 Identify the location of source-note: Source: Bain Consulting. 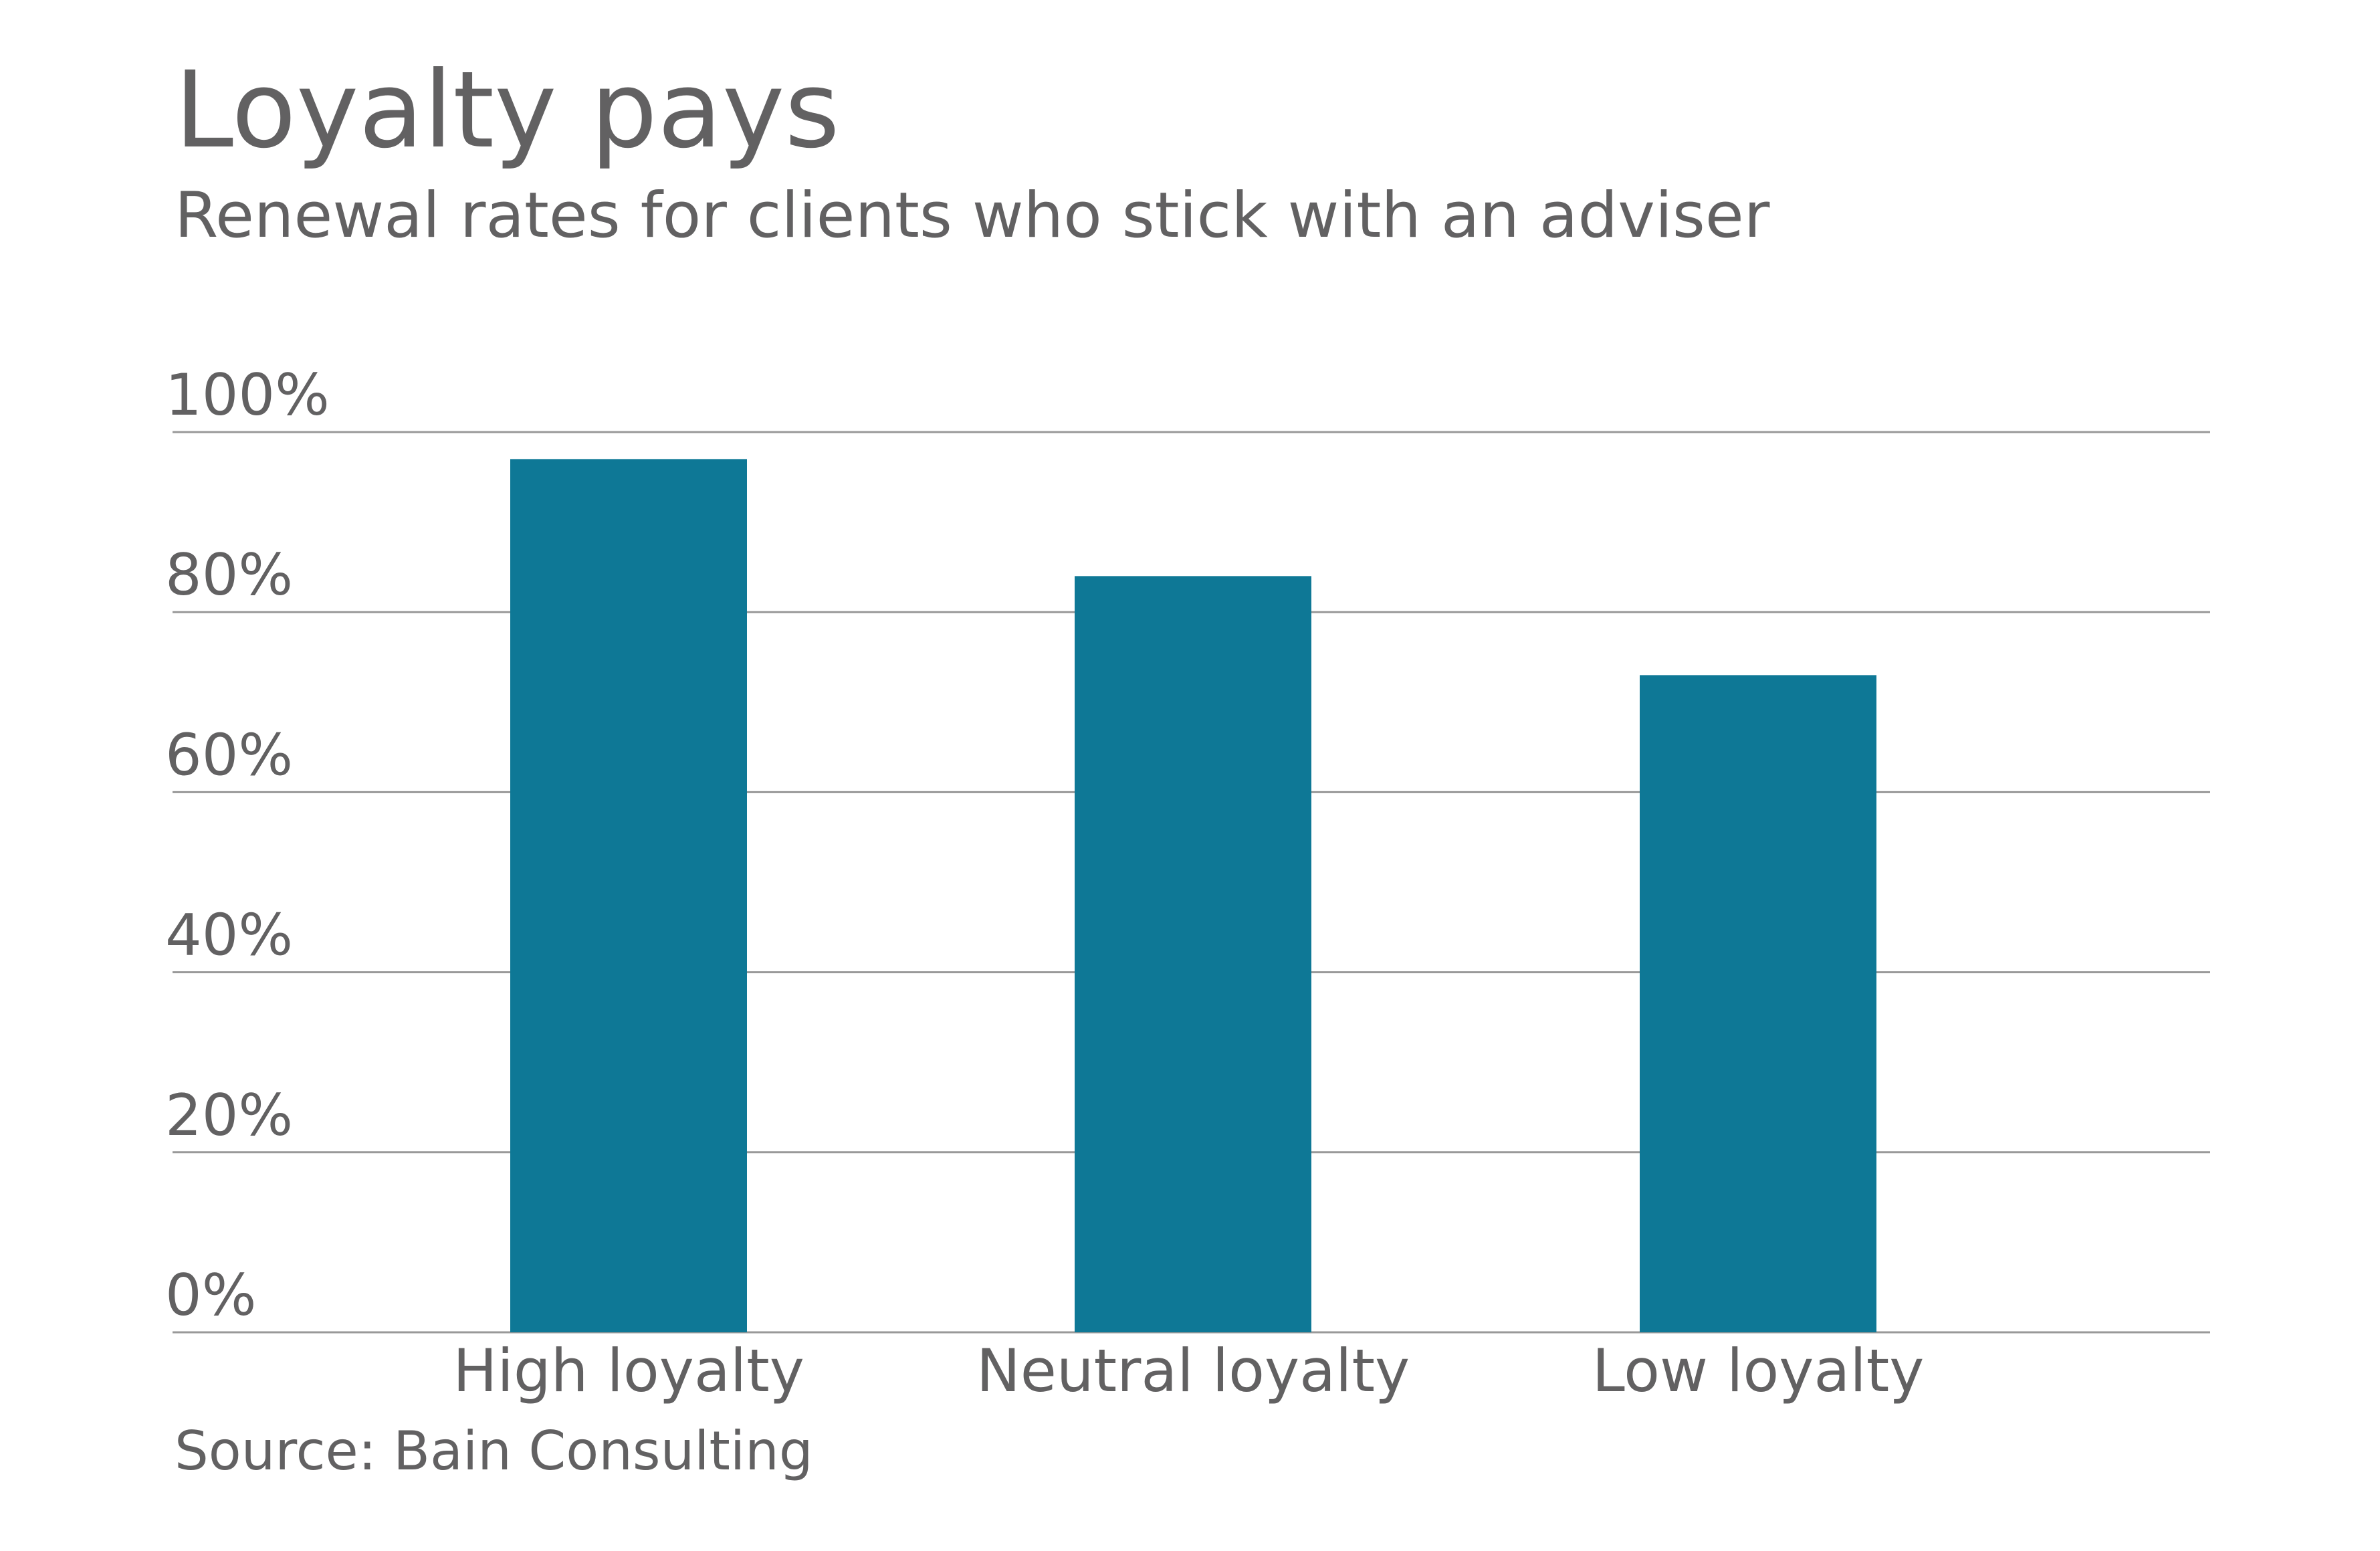
(494, 1451).